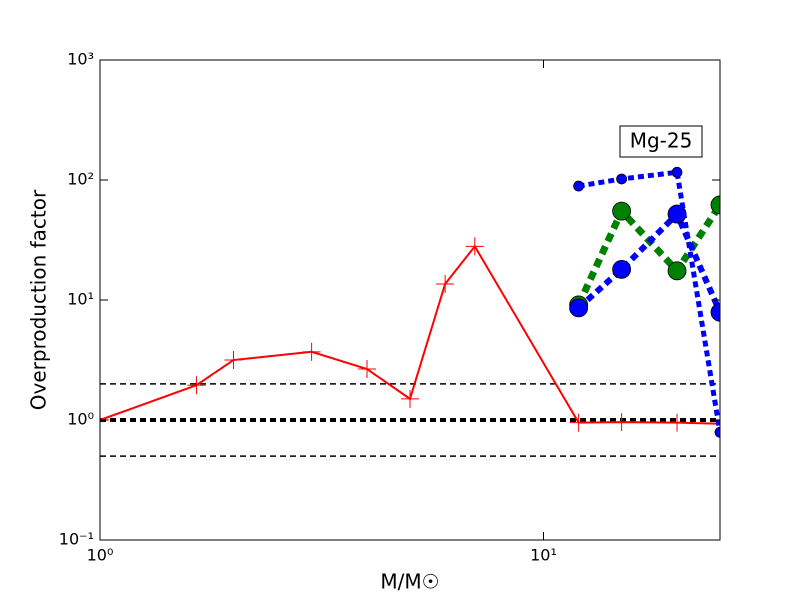 Image resolution: width=800 pixels, height=600 pixels. What do you see at coordinates (100, 555) in the screenshot?
I see `x-tick-label: 10⁰` at bounding box center [100, 555].